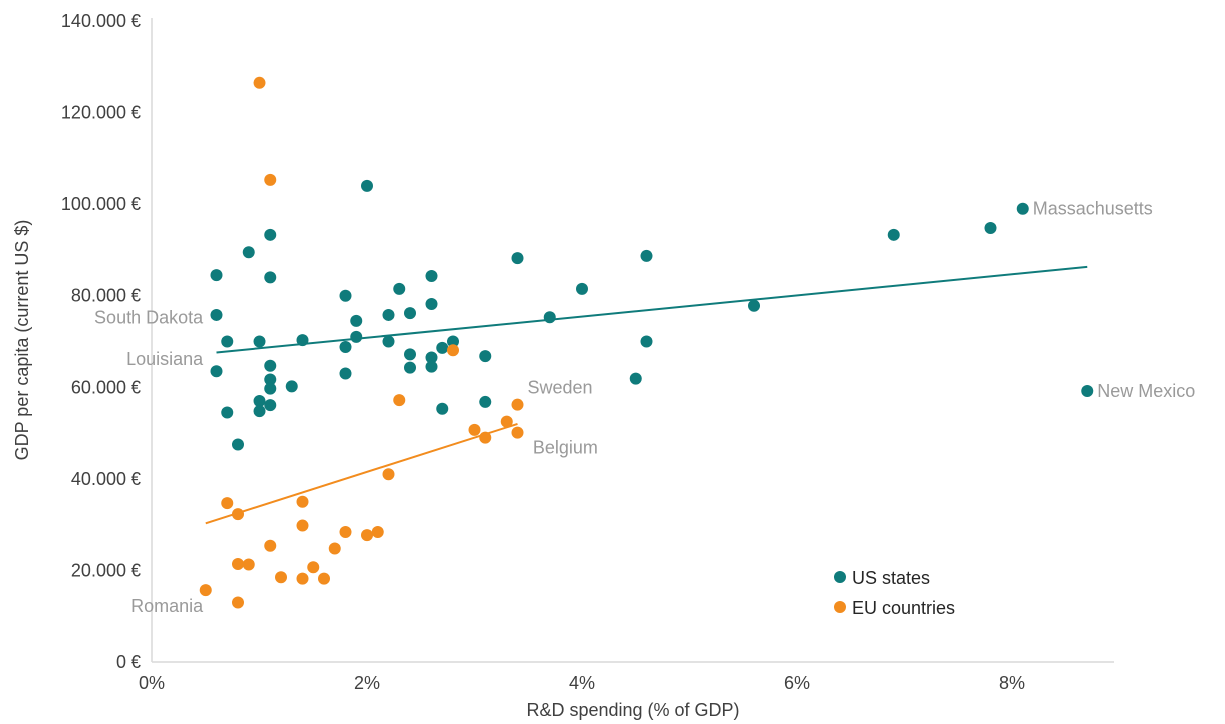 This screenshot has height=724, width=1225. Describe the element at coordinates (106, 296) in the screenshot. I see `y-tick-label: 80.000 €` at that location.